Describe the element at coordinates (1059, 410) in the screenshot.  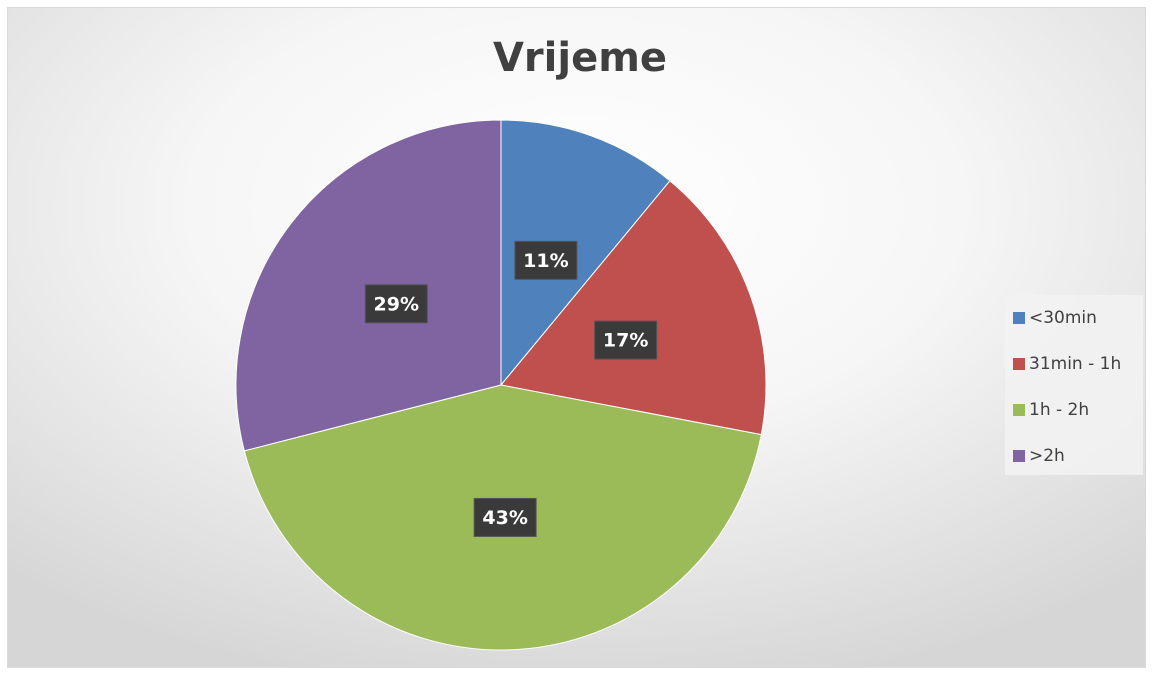
I see `legend-label: 1h - 2h` at that location.